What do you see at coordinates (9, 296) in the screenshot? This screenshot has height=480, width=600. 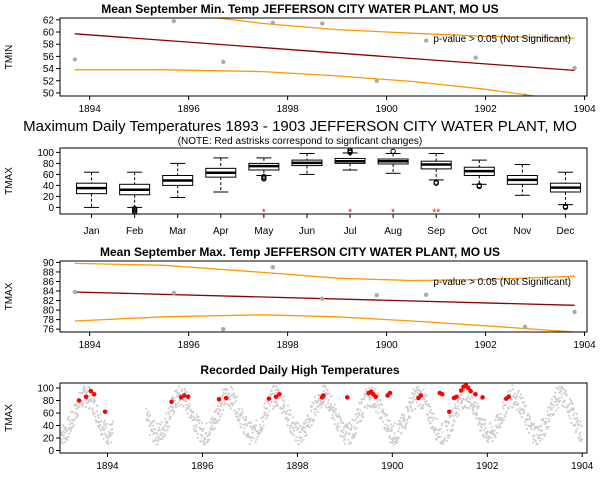 I see `y-axis-label: TMAX` at bounding box center [9, 296].